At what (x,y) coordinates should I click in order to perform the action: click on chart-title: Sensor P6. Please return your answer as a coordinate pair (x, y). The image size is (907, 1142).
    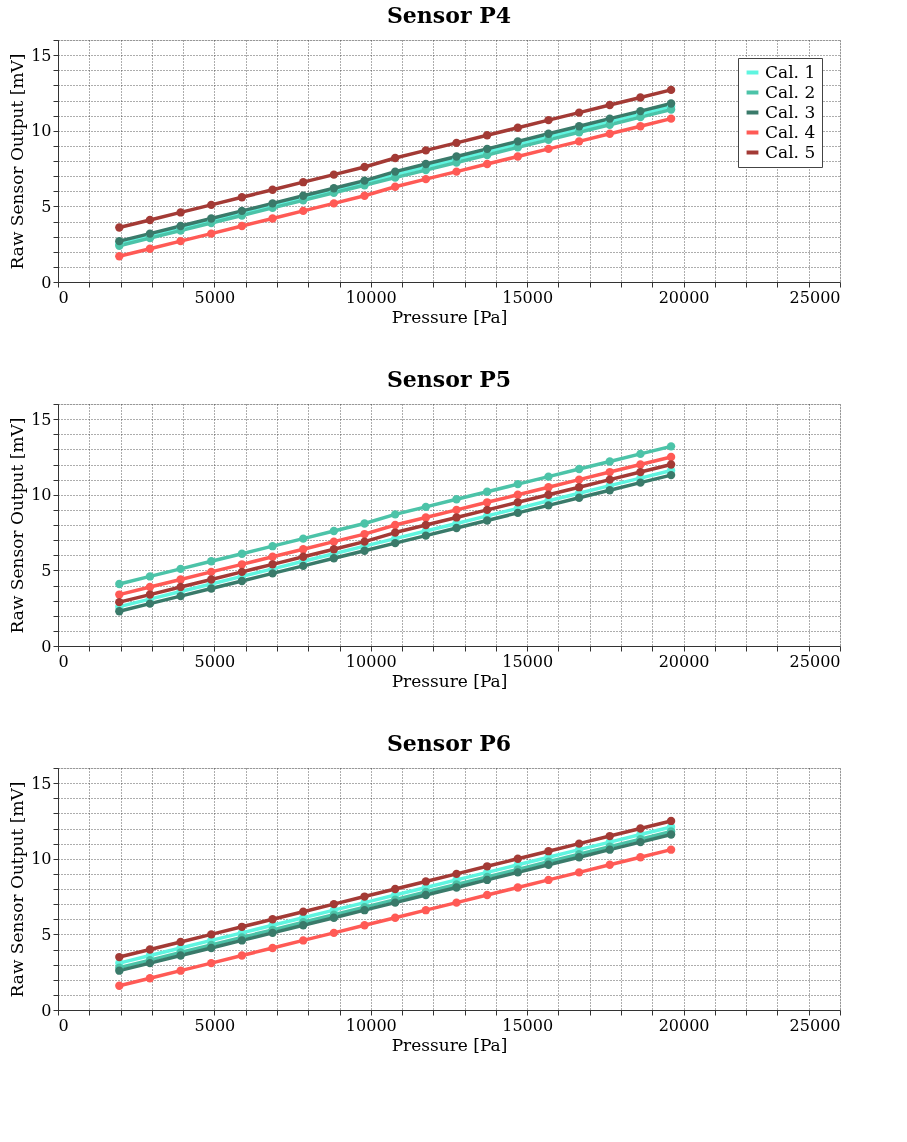
    Looking at the image, I should click on (449, 743).